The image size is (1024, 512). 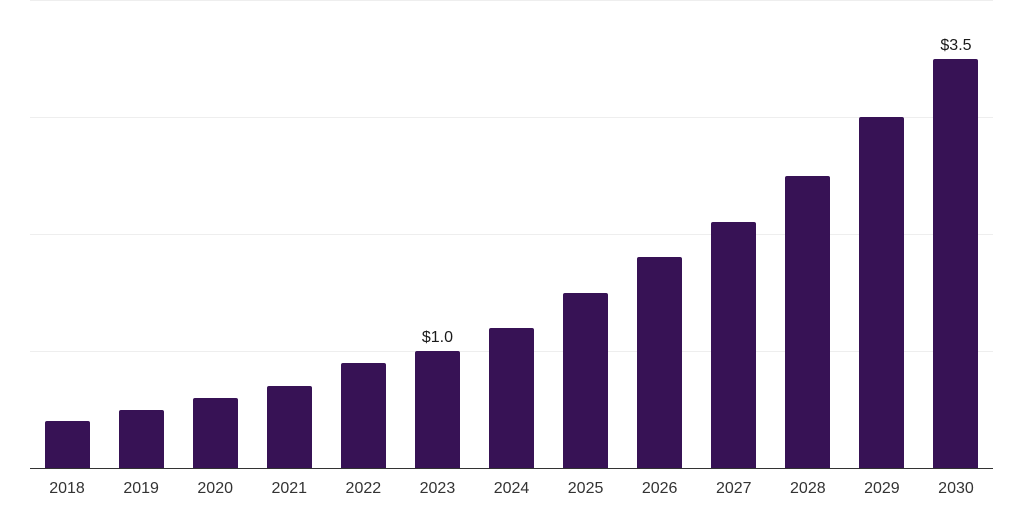 I want to click on bar-band-2018, so click(x=67, y=234).